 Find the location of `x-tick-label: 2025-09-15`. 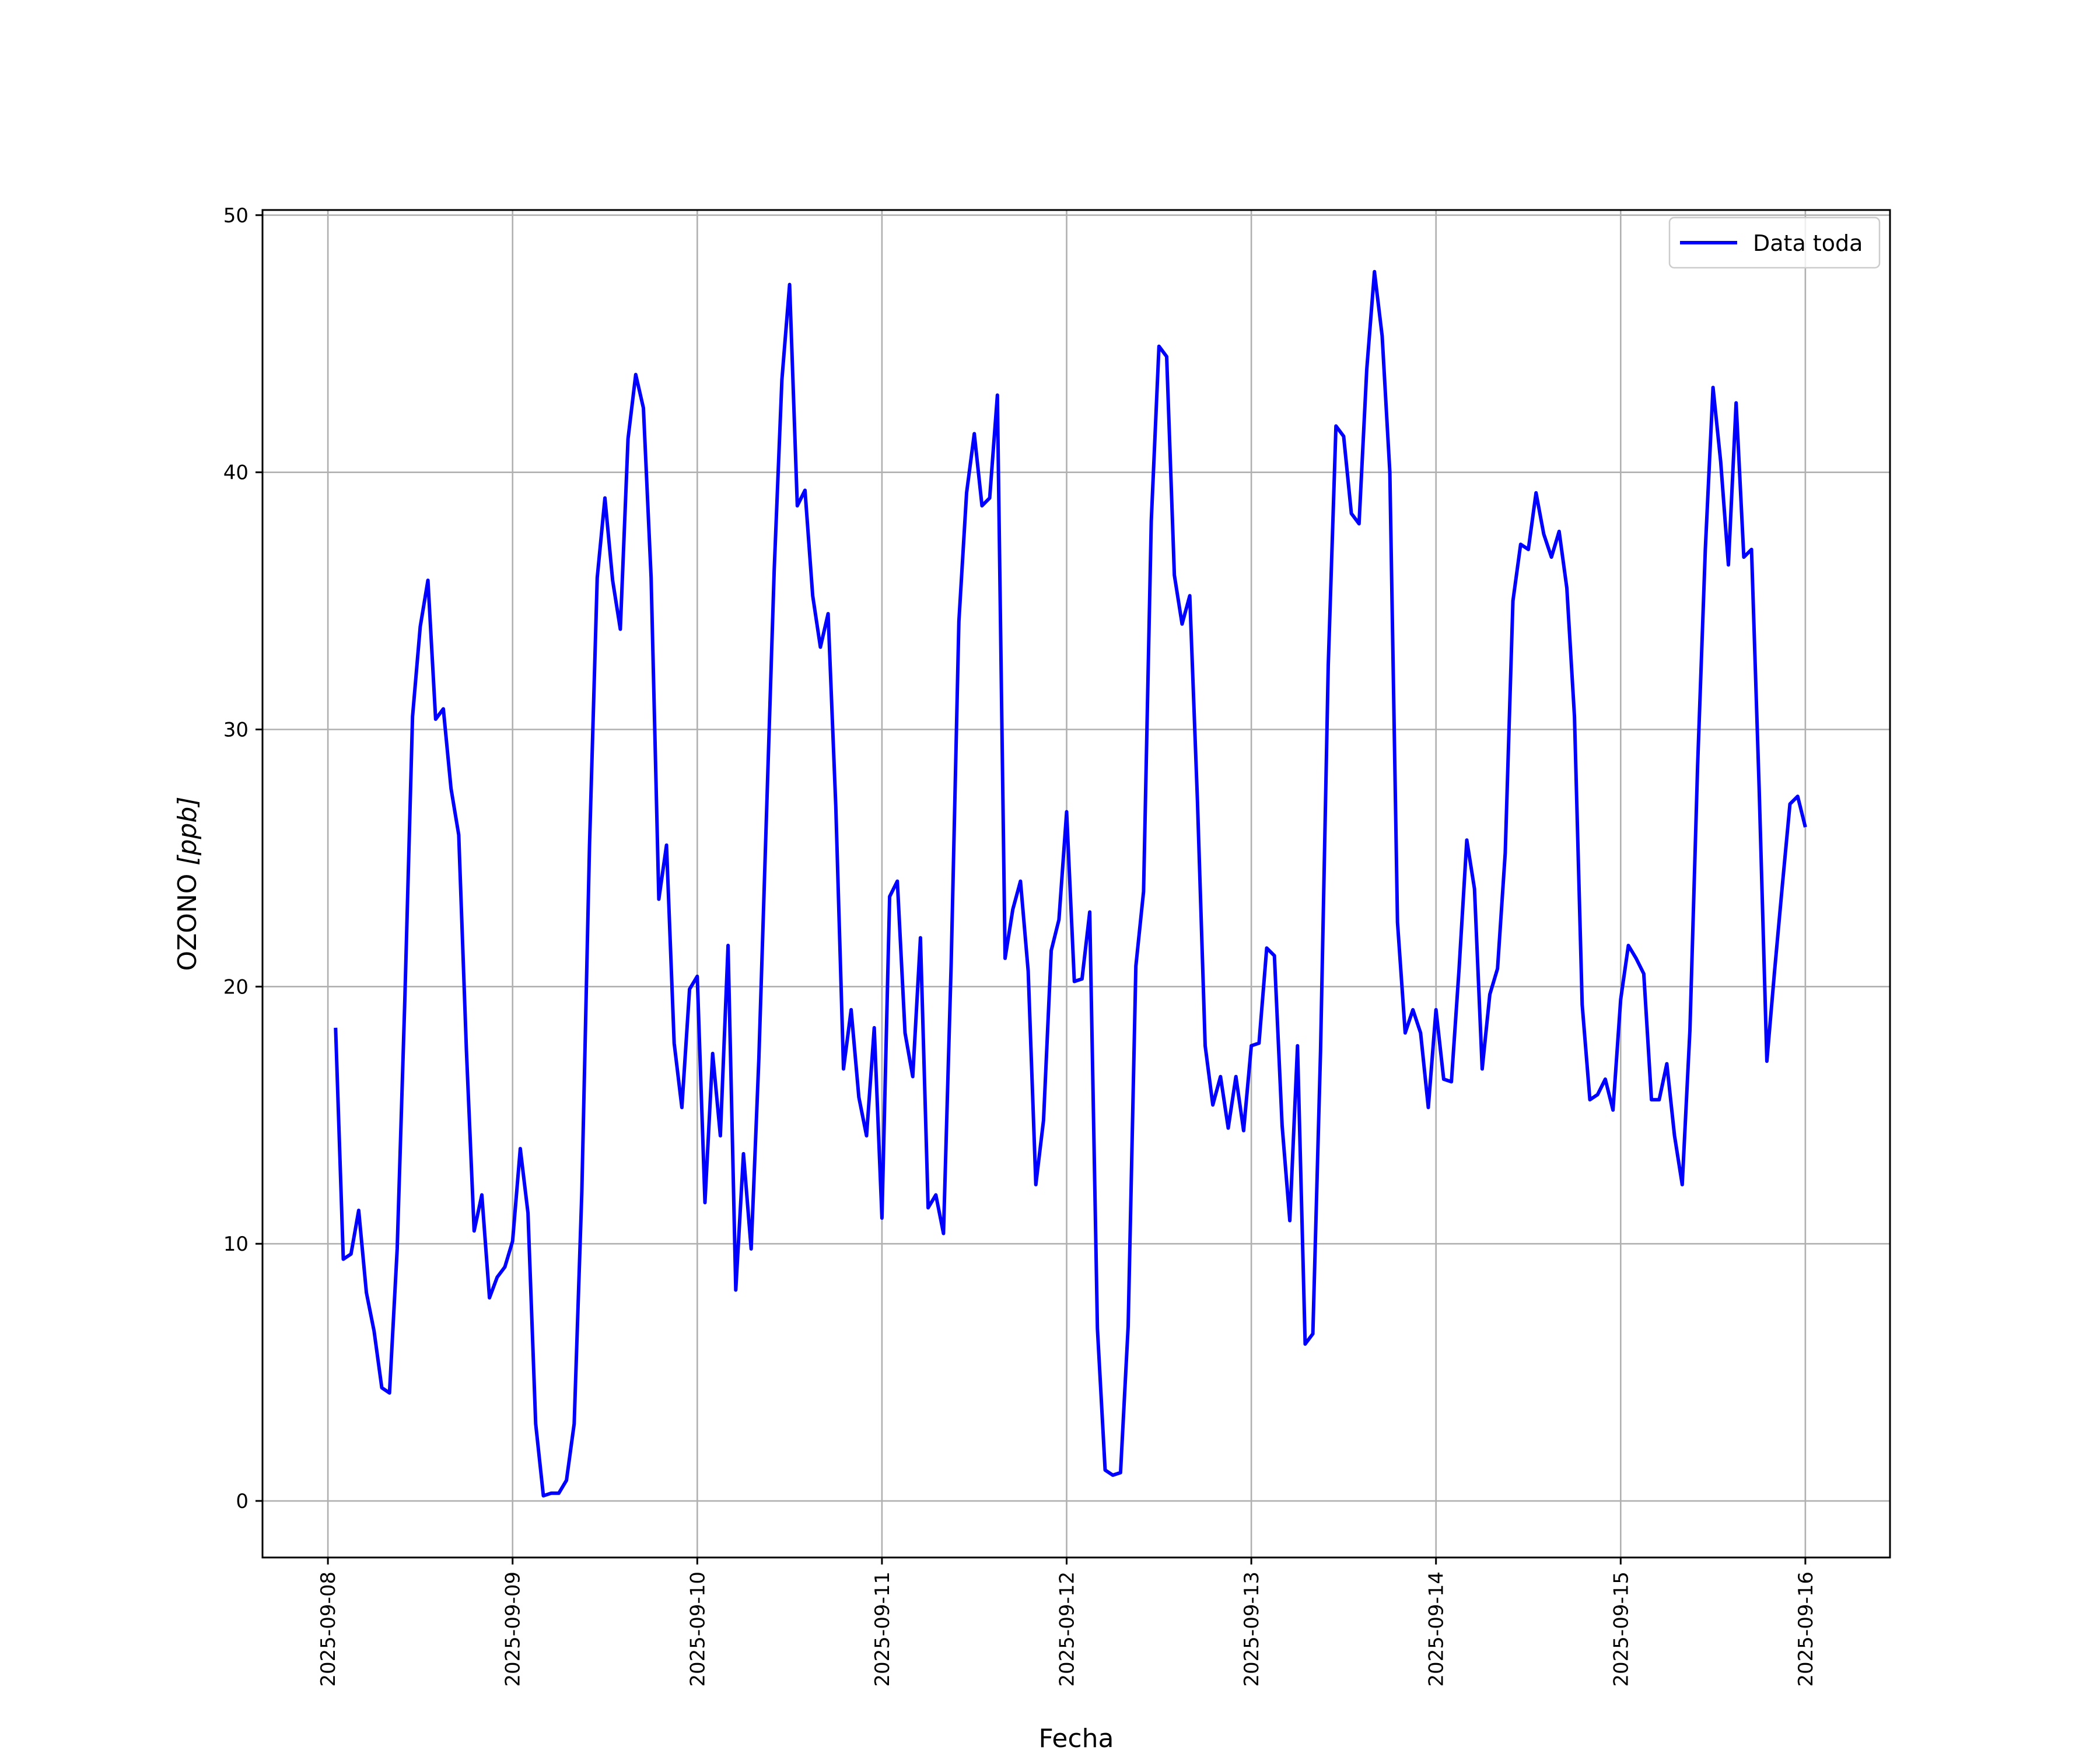

x-tick-label: 2025-09-15 is located at coordinates (1621, 1629).